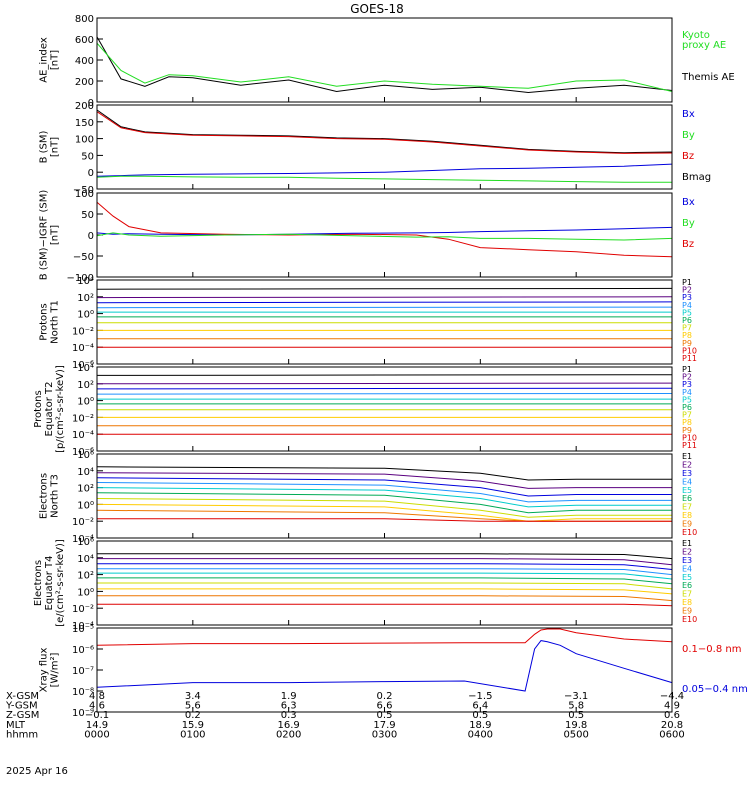 The image size is (750, 800). What do you see at coordinates (385, 706) in the screenshot?
I see `x-axis-value: 6.6` at bounding box center [385, 706].